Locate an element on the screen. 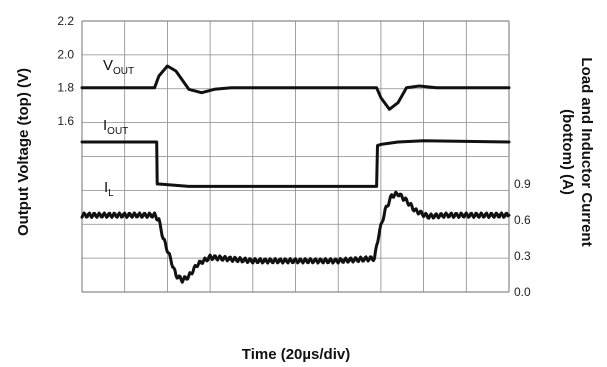 The height and width of the screenshot is (367, 607). x-axis-title: Time (20µs/div) is located at coordinates (296, 354).